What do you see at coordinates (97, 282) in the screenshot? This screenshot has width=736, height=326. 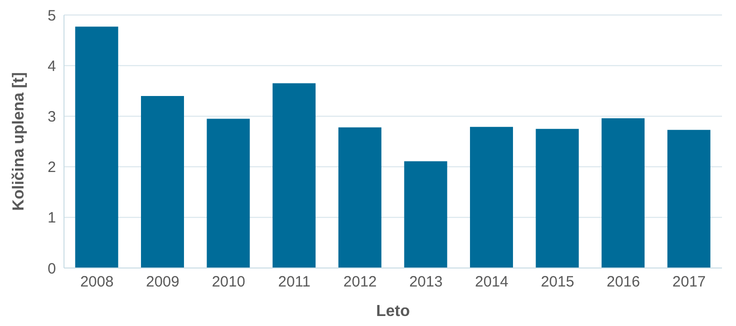 I see `x-tick-label: 2008` at bounding box center [97, 282].